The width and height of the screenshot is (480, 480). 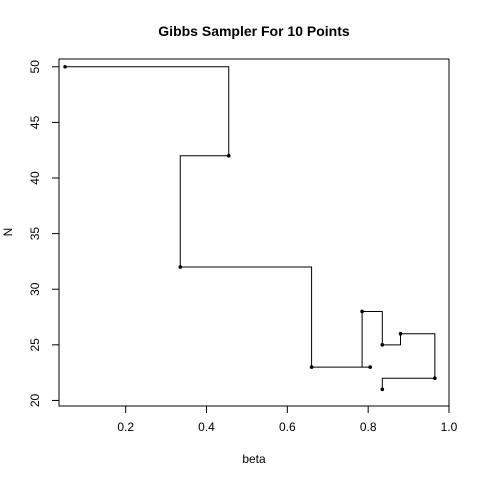 I want to click on y-tick-label: 25, so click(x=35, y=345).